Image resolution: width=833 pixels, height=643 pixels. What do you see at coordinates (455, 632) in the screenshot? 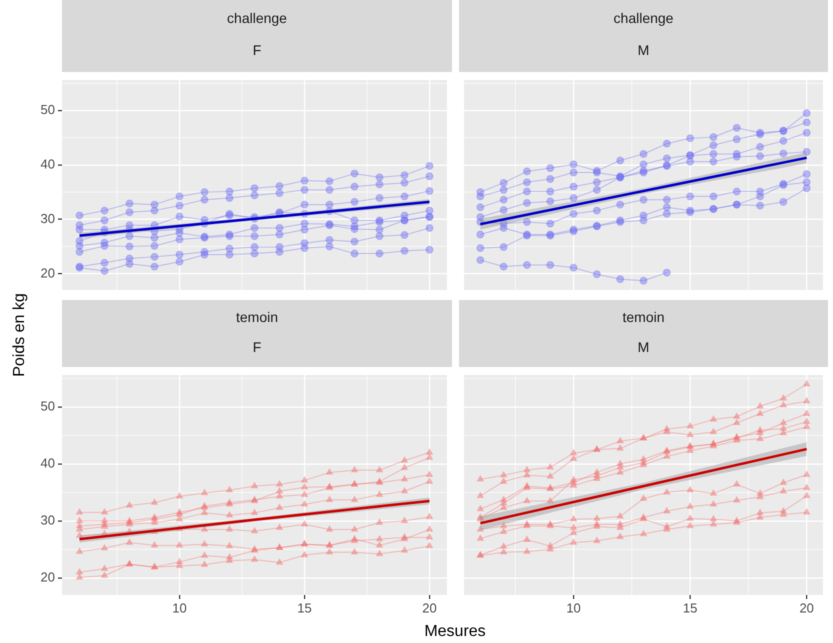
I see `x-axis-title: Mesures` at bounding box center [455, 632].